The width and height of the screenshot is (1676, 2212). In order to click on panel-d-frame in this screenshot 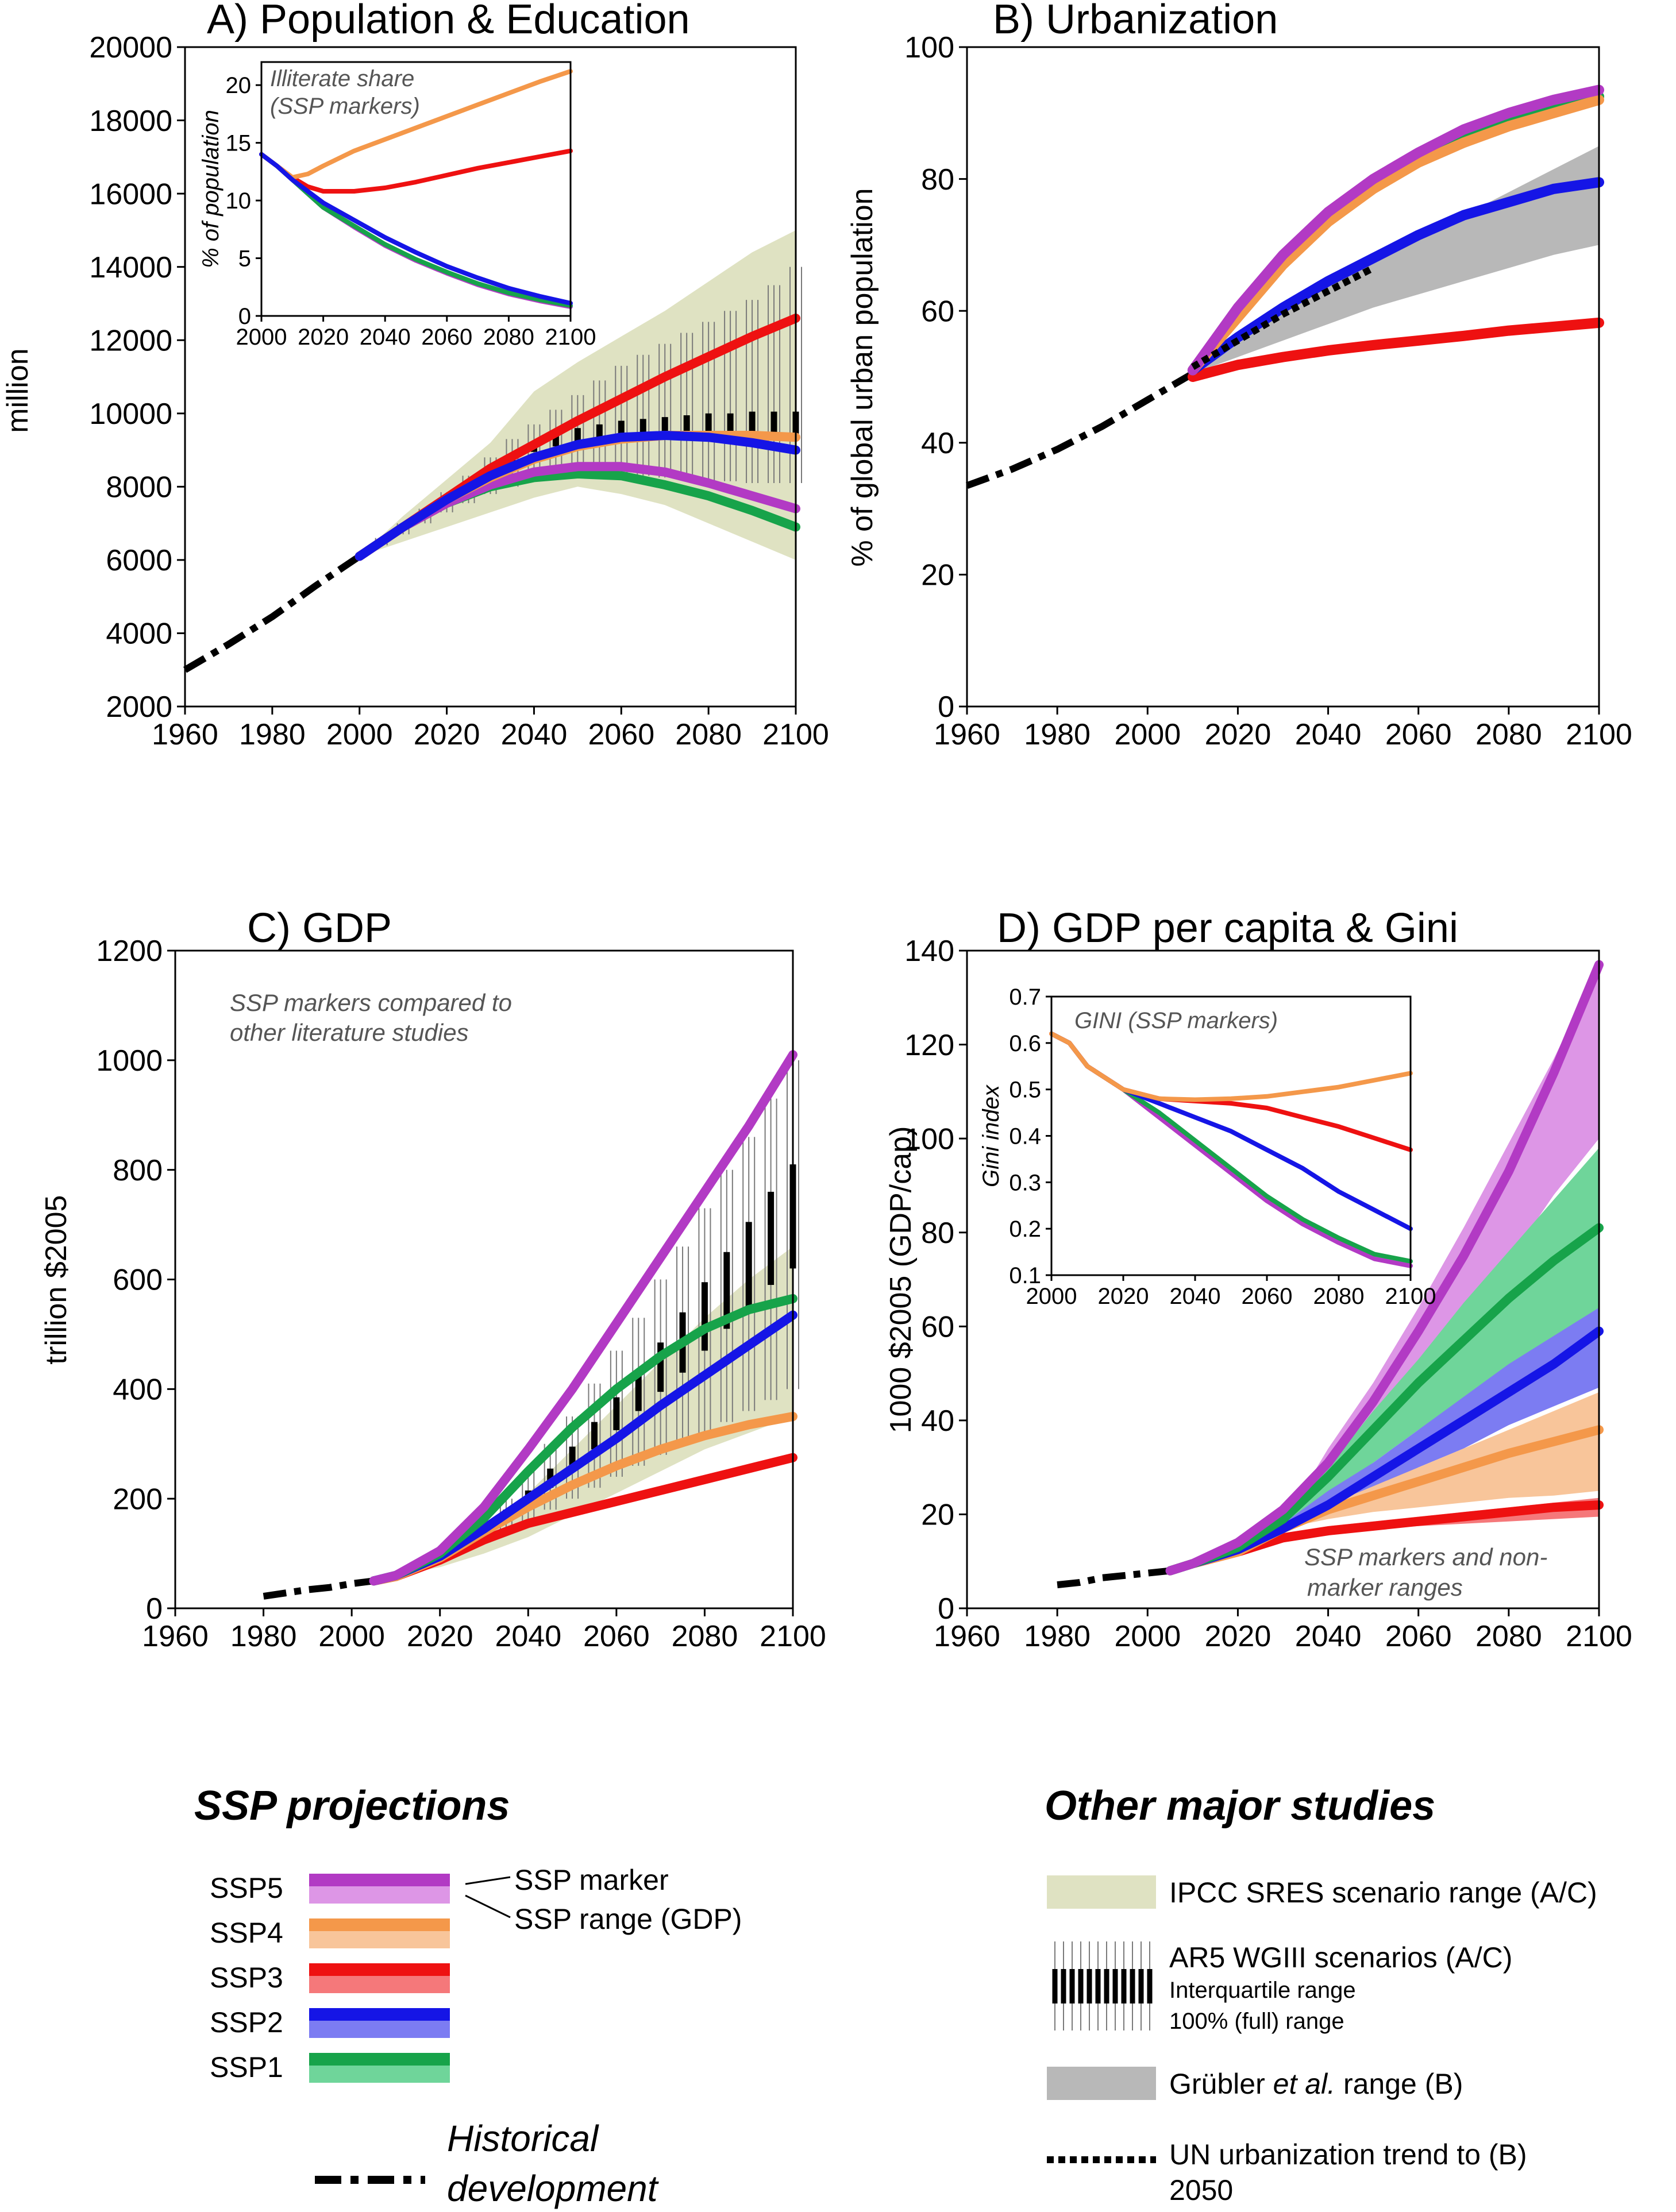, I will do `click(1283, 1279)`.